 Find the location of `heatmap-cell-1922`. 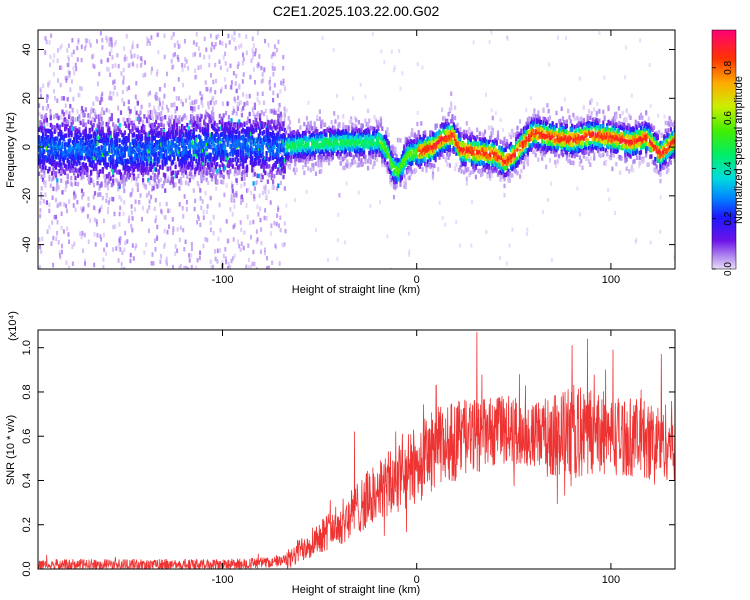

heatmap-cell-1922 is located at coordinates (104, 112).